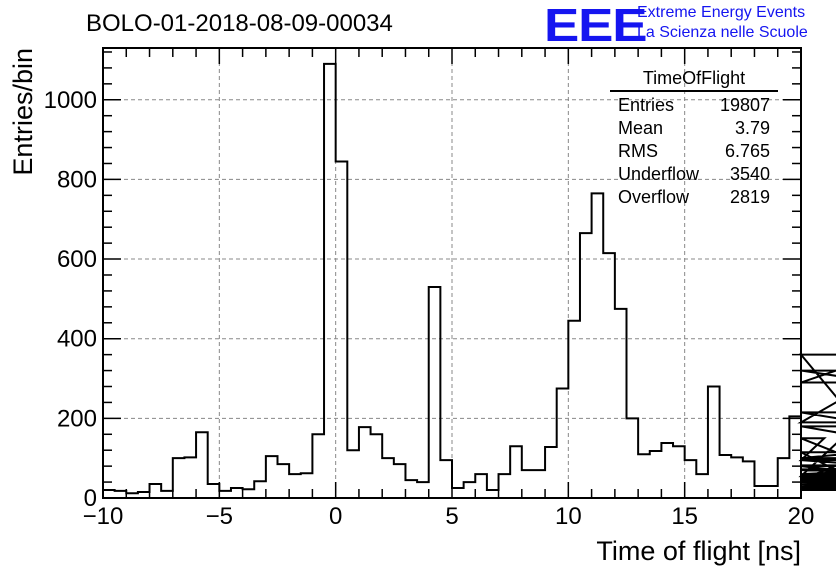  Describe the element at coordinates (694, 151) in the screenshot. I see `stats-row-rms: RMS 6.765` at that location.